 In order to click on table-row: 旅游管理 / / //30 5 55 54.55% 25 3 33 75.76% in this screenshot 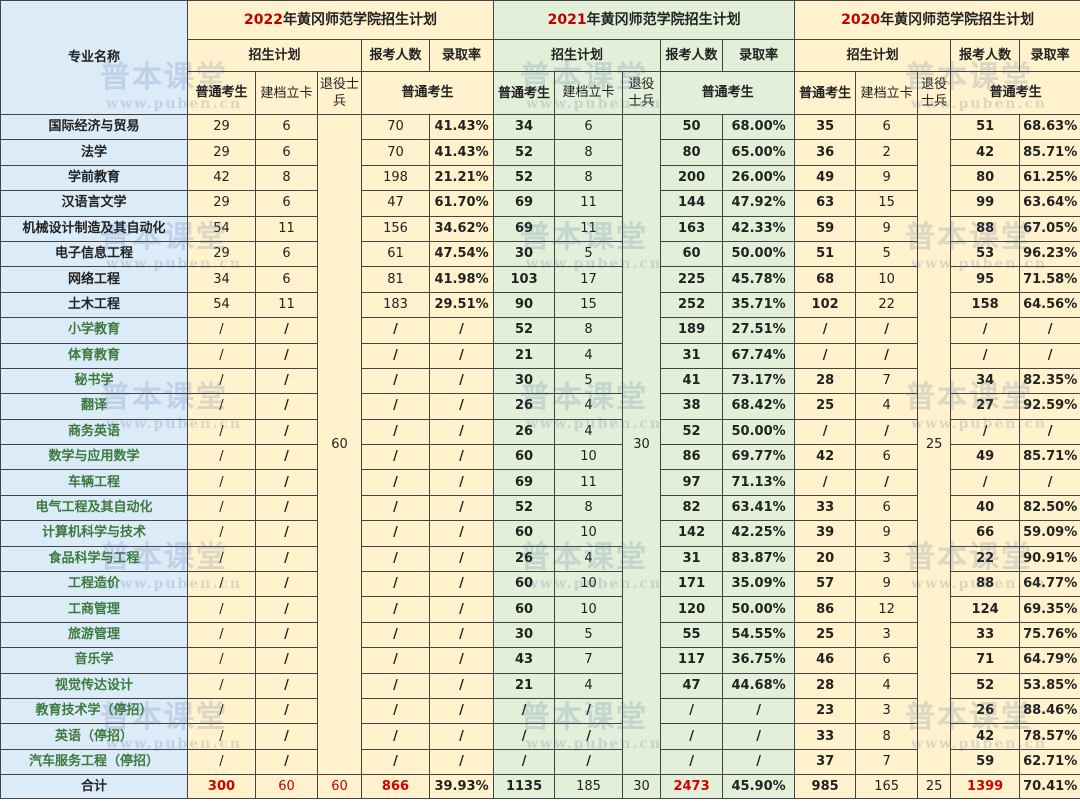, I will do `click(540, 635)`.